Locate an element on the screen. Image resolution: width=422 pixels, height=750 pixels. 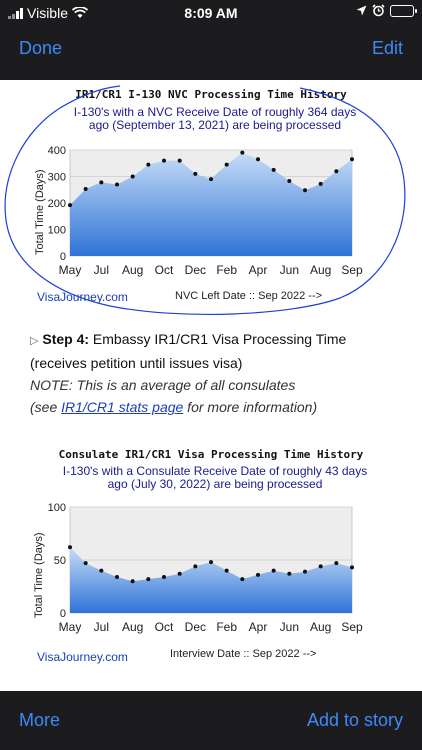
y-tick-label: 400 is located at coordinates (57, 151).